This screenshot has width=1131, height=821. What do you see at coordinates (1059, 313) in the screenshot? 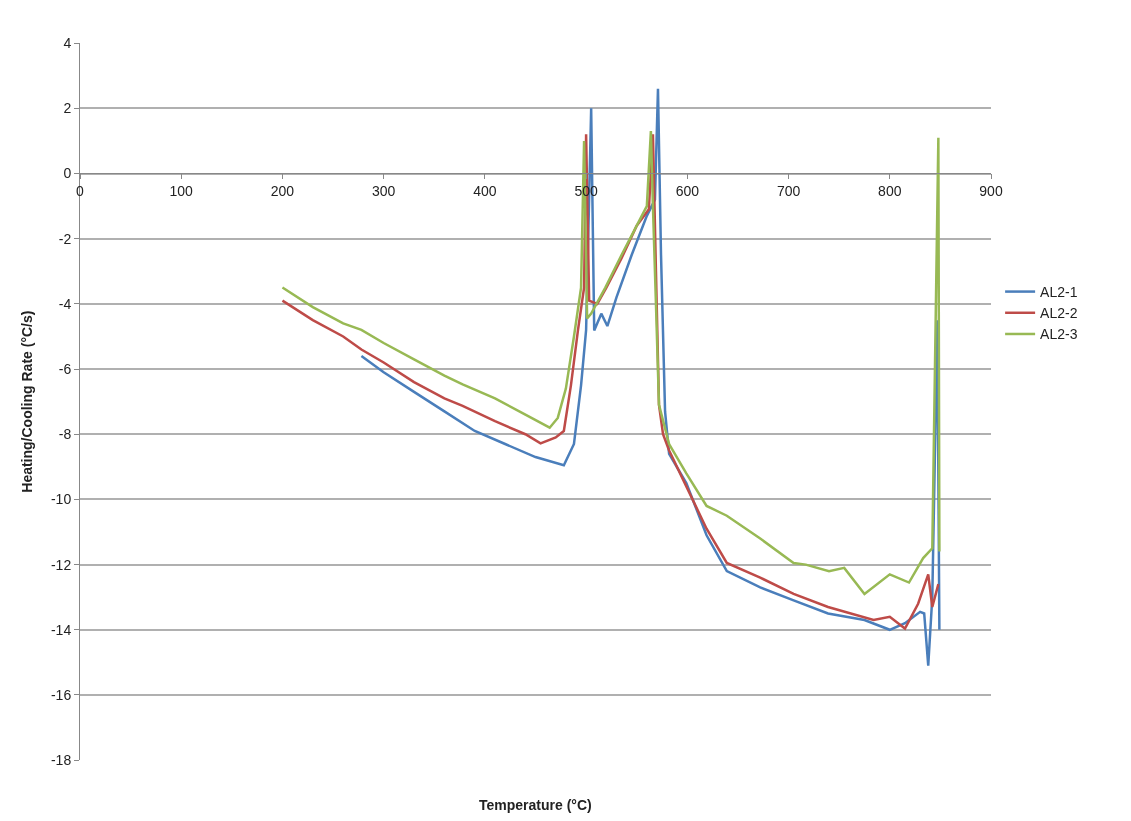
I see `legend-label: AL2-2` at bounding box center [1059, 313].